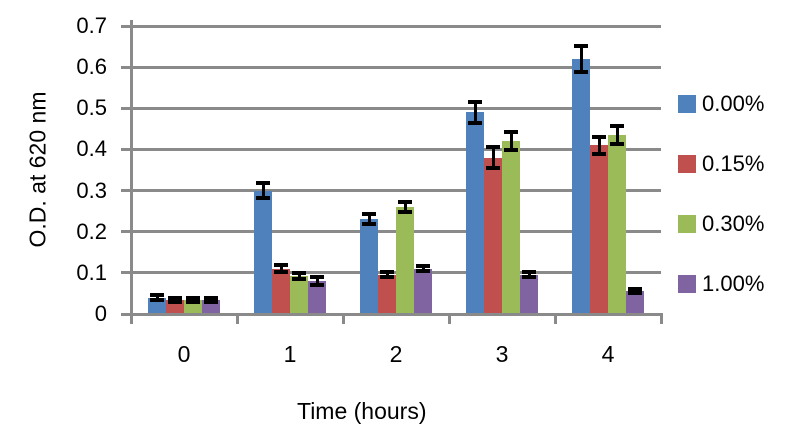 This screenshot has width=800, height=431. Describe the element at coordinates (131, 172) in the screenshot. I see `y-axis-line` at that location.